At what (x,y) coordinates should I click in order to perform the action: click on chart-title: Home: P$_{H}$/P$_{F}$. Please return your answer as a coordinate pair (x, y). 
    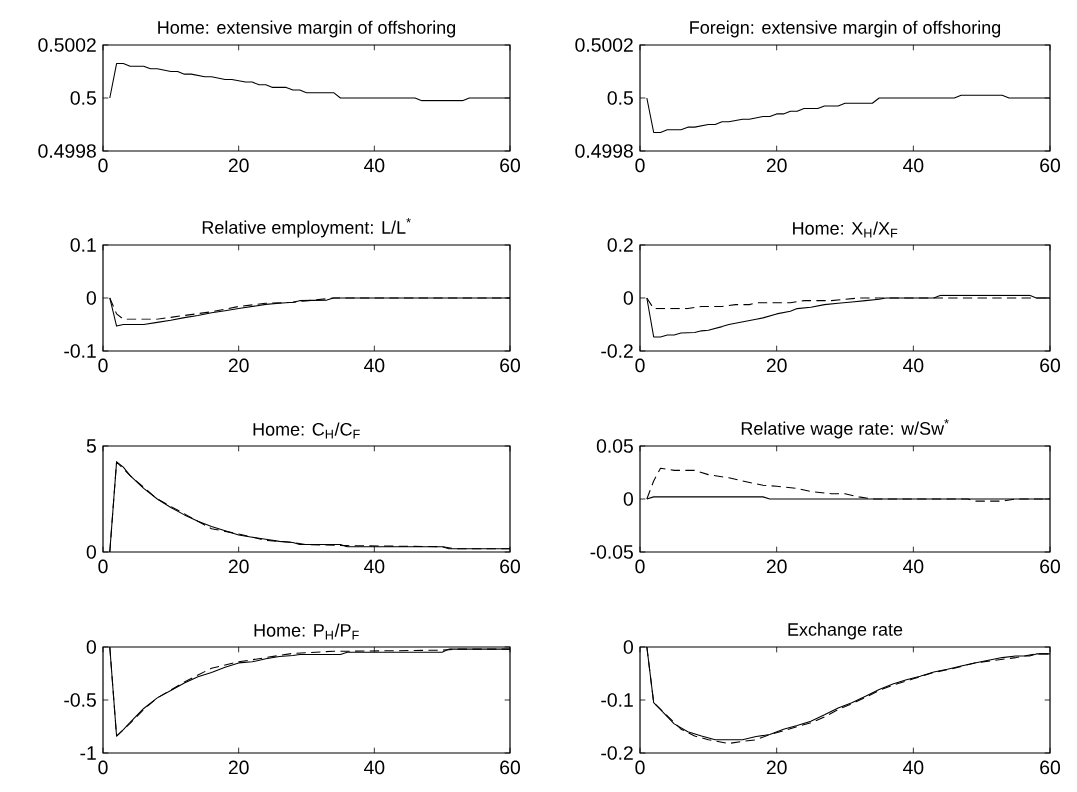
    Looking at the image, I should click on (306, 631).